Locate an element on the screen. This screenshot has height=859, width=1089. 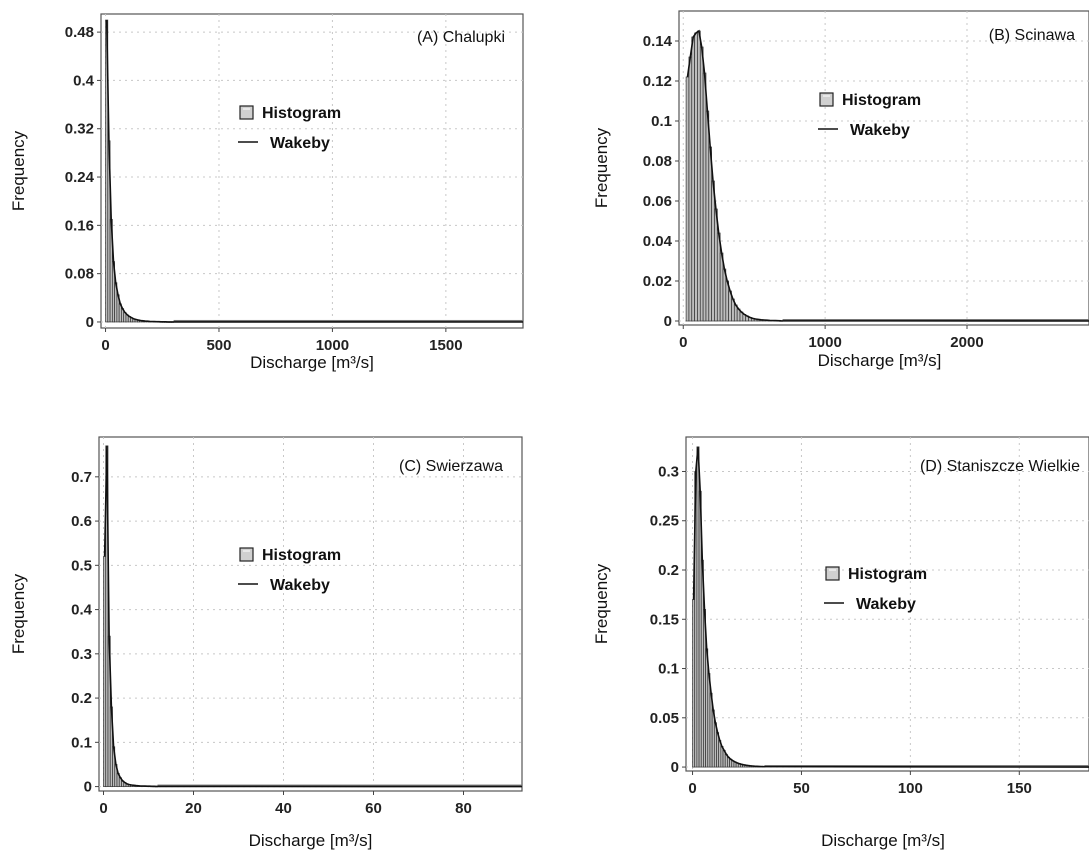
y-tick-label: 0.7 is located at coordinates (81, 477).